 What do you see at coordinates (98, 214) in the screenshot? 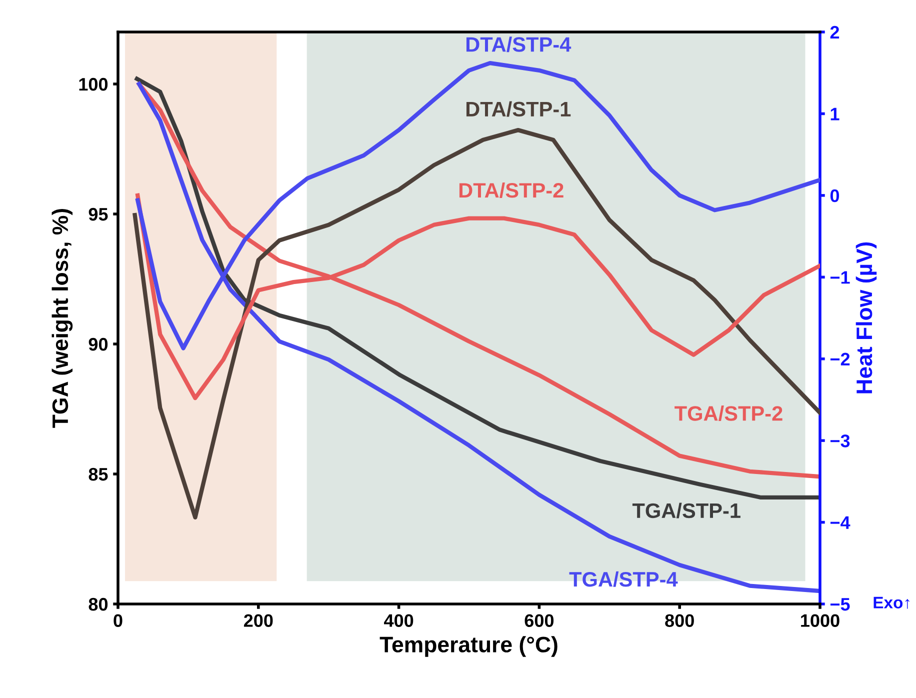
I see `y-tick-label: 95` at bounding box center [98, 214].